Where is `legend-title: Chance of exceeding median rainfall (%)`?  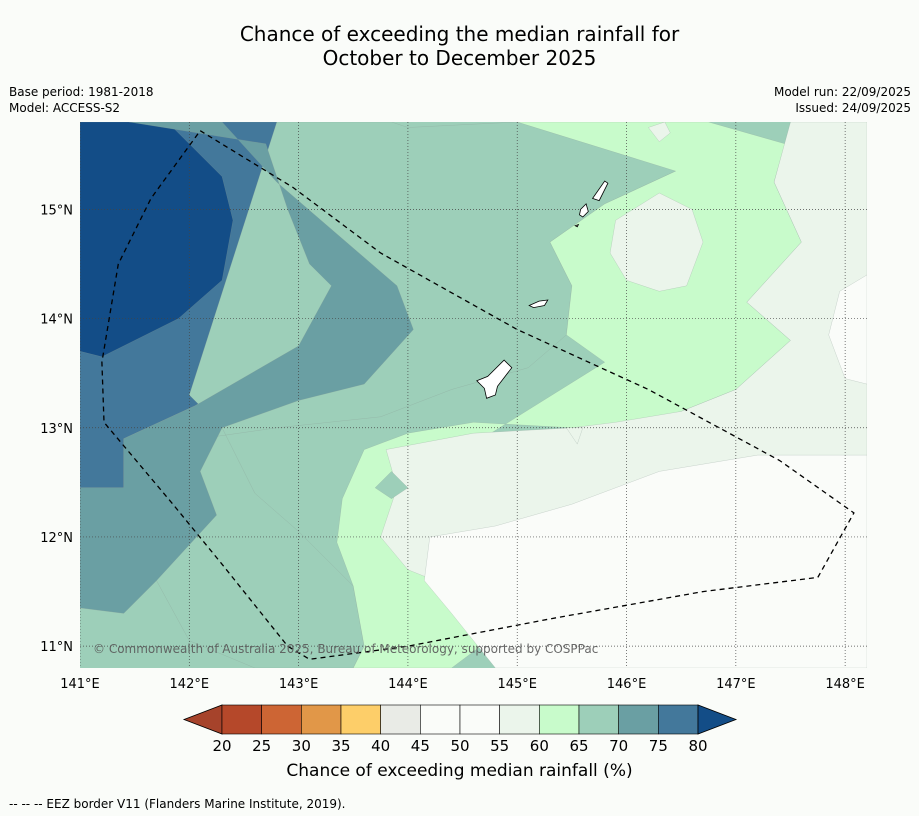 legend-title: Chance of exceeding median rainfall (%) is located at coordinates (459, 771).